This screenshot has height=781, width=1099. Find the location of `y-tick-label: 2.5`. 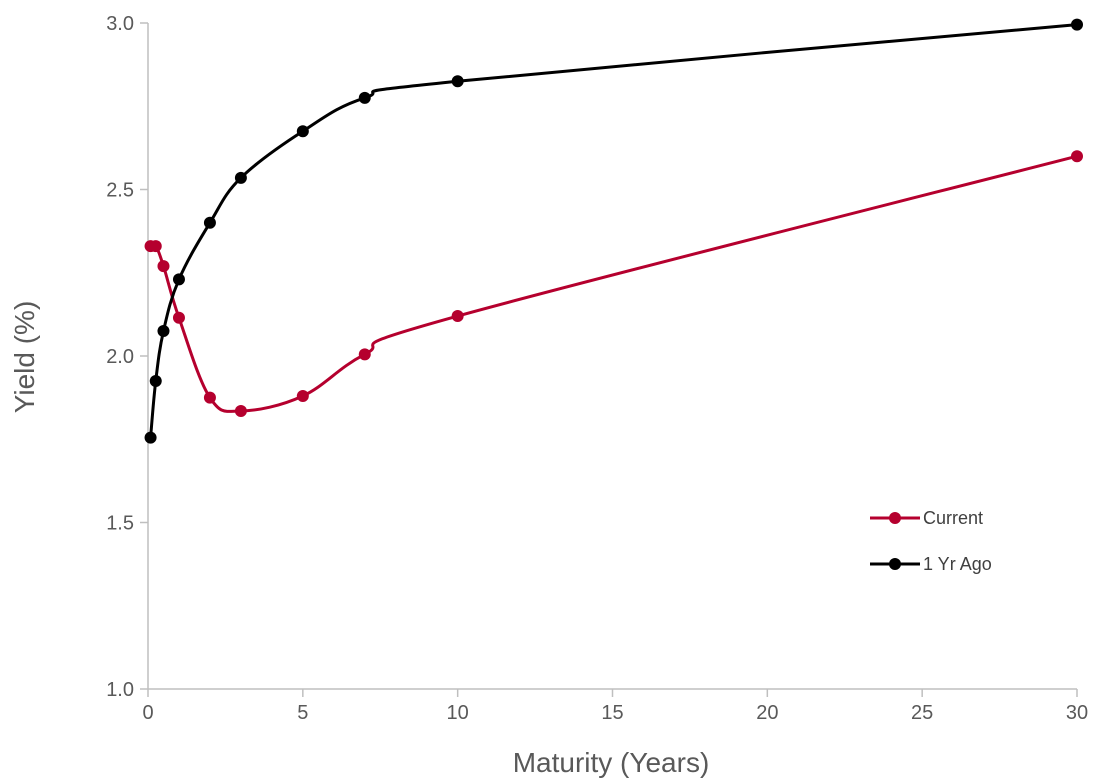

y-tick-label: 2.5 is located at coordinates (120, 191).